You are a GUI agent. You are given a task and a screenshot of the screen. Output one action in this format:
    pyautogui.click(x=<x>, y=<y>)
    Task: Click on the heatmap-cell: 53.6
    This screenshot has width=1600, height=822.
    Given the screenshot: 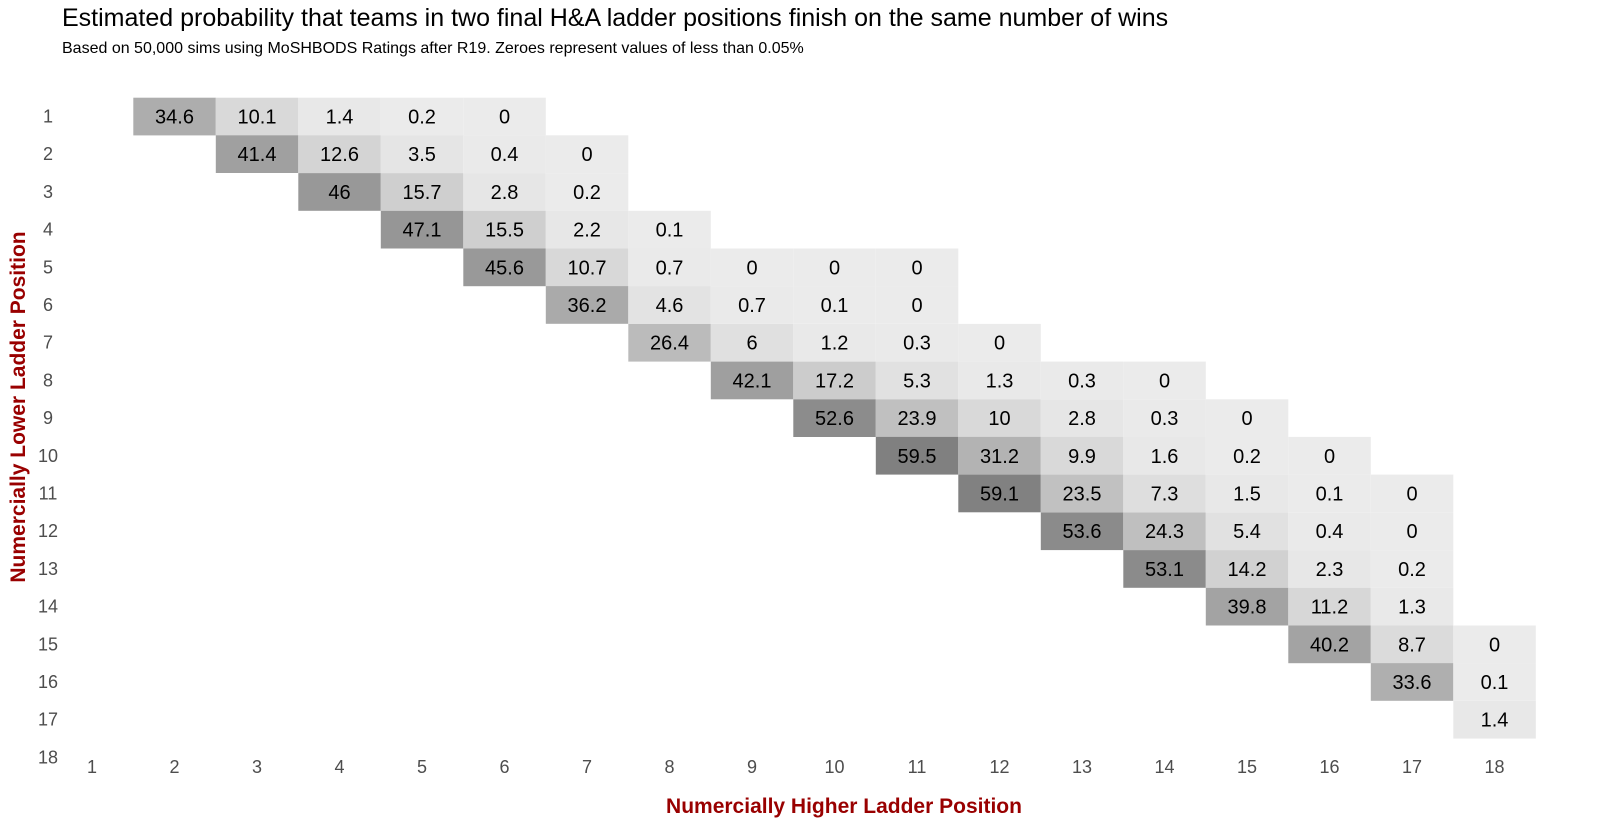 What is the action you would take?
    pyautogui.click(x=1082, y=531)
    